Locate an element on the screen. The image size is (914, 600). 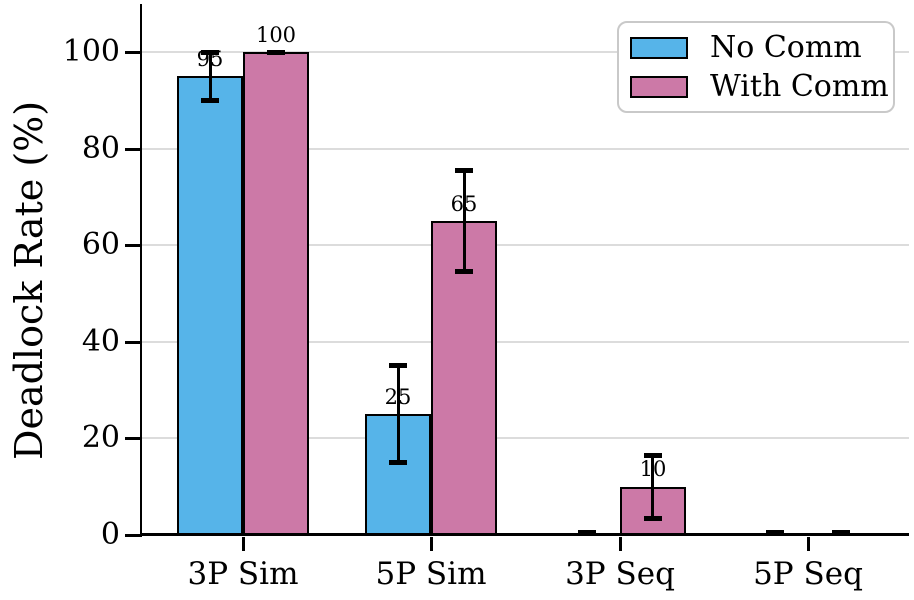
error-cap-single-with-comm-3p-sim is located at coordinates (276, 52).